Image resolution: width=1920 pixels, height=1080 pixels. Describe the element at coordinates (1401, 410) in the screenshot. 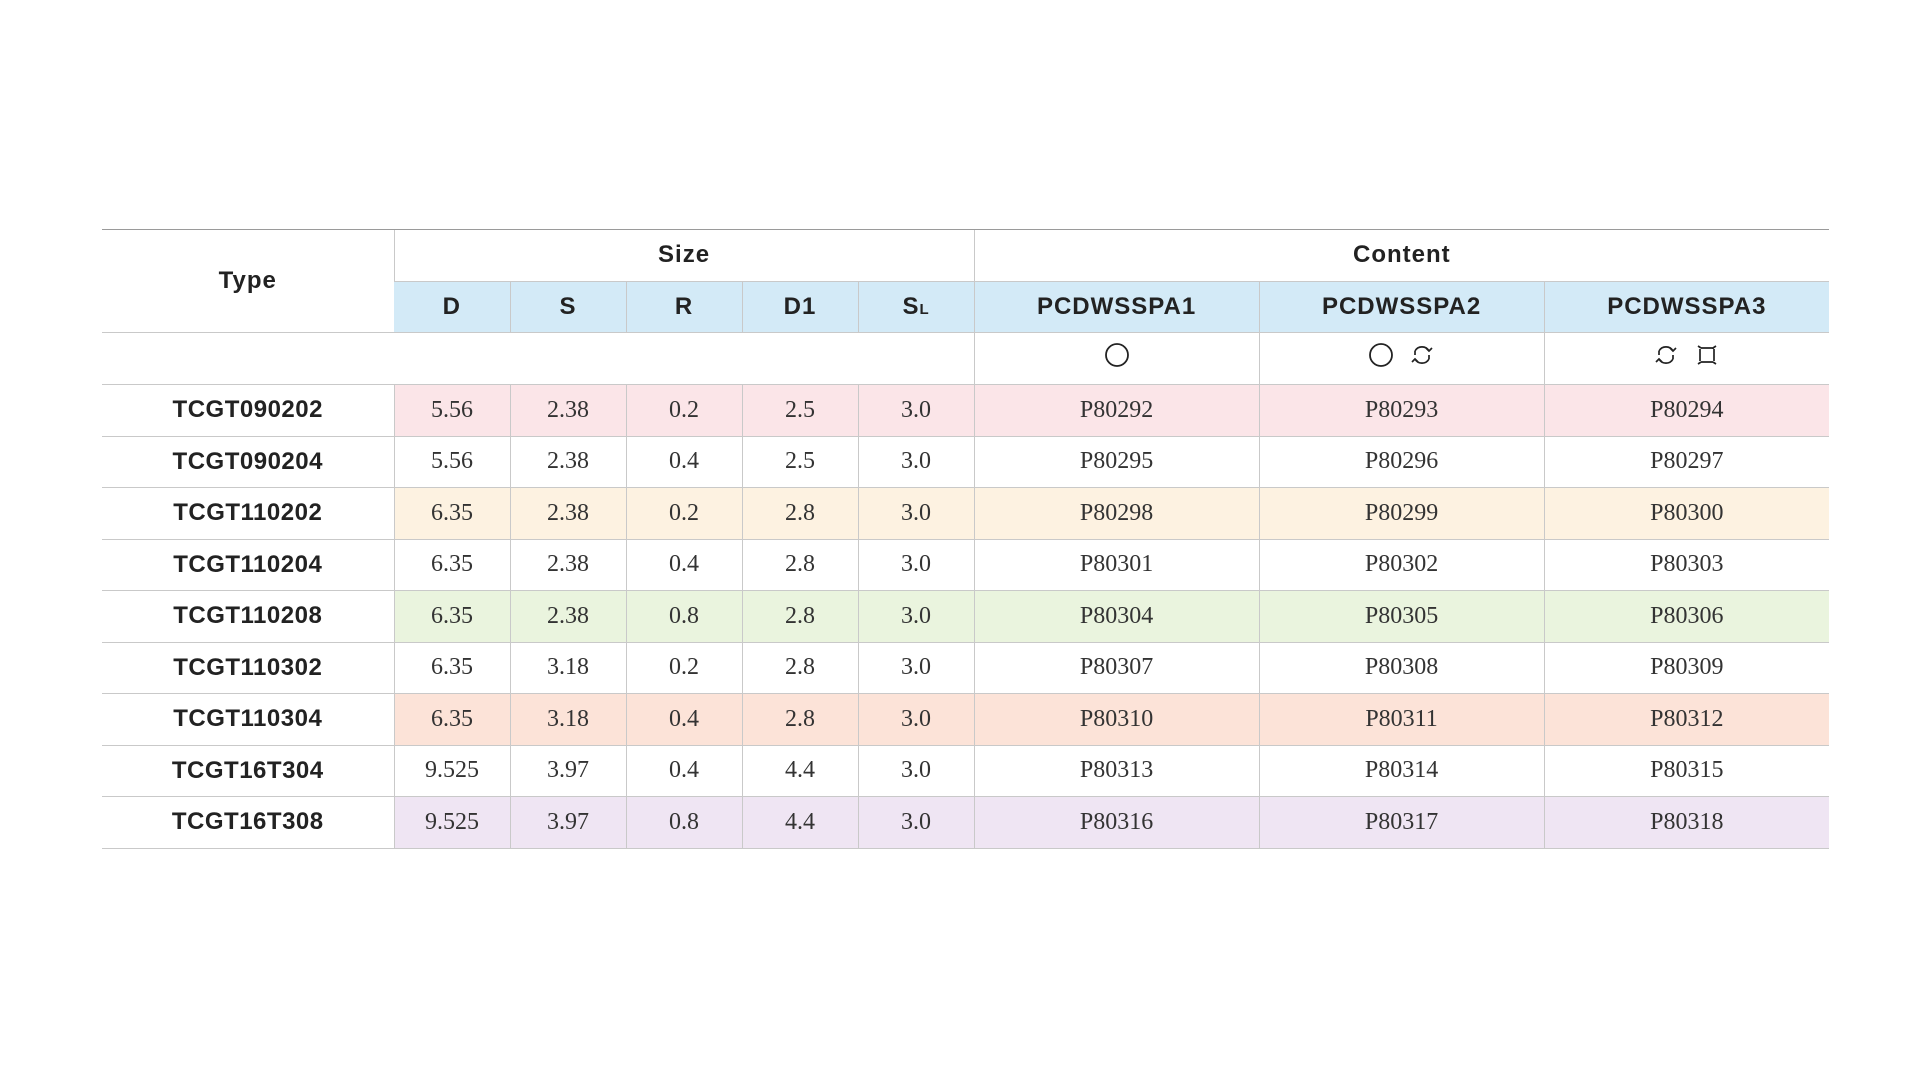

I see `pcdwsspa2-cell: P80293` at that location.